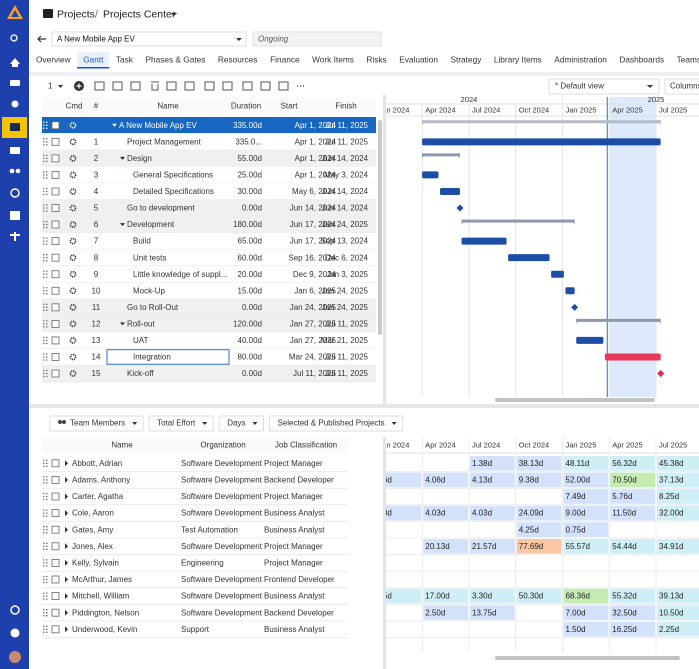 Image resolution: width=699 pixels, height=669 pixels. Describe the element at coordinates (364, 406) in the screenshot. I see `section-splitter` at that location.